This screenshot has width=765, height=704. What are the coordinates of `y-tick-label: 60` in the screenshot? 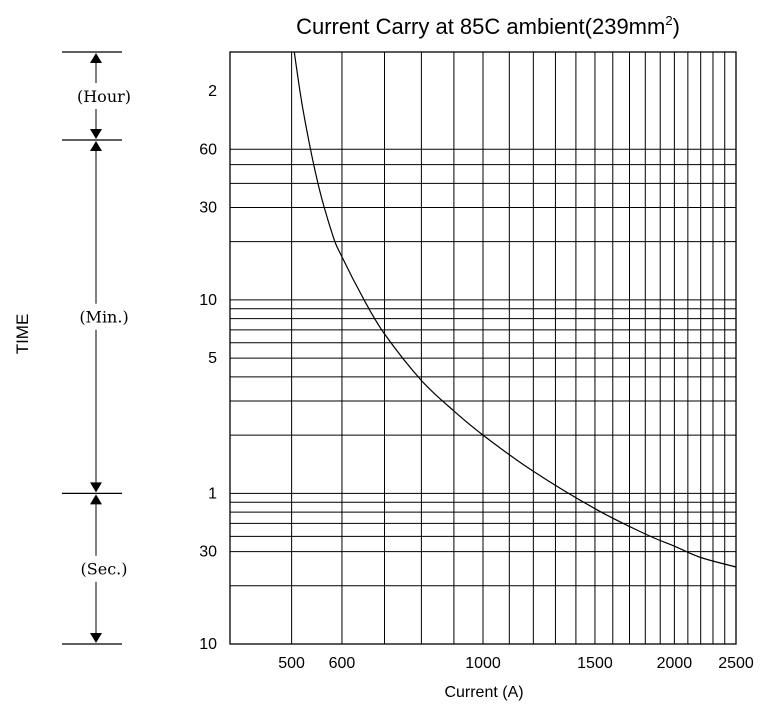 It's located at (208, 149).